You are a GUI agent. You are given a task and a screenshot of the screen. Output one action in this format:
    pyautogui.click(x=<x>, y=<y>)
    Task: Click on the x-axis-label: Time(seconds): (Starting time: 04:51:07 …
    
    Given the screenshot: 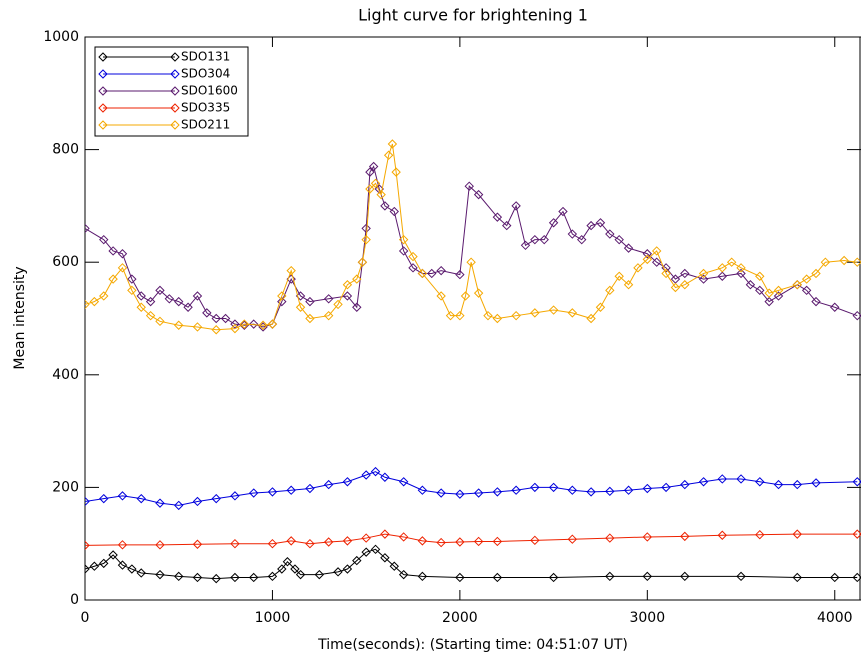 What is the action you would take?
    pyautogui.click(x=472, y=645)
    